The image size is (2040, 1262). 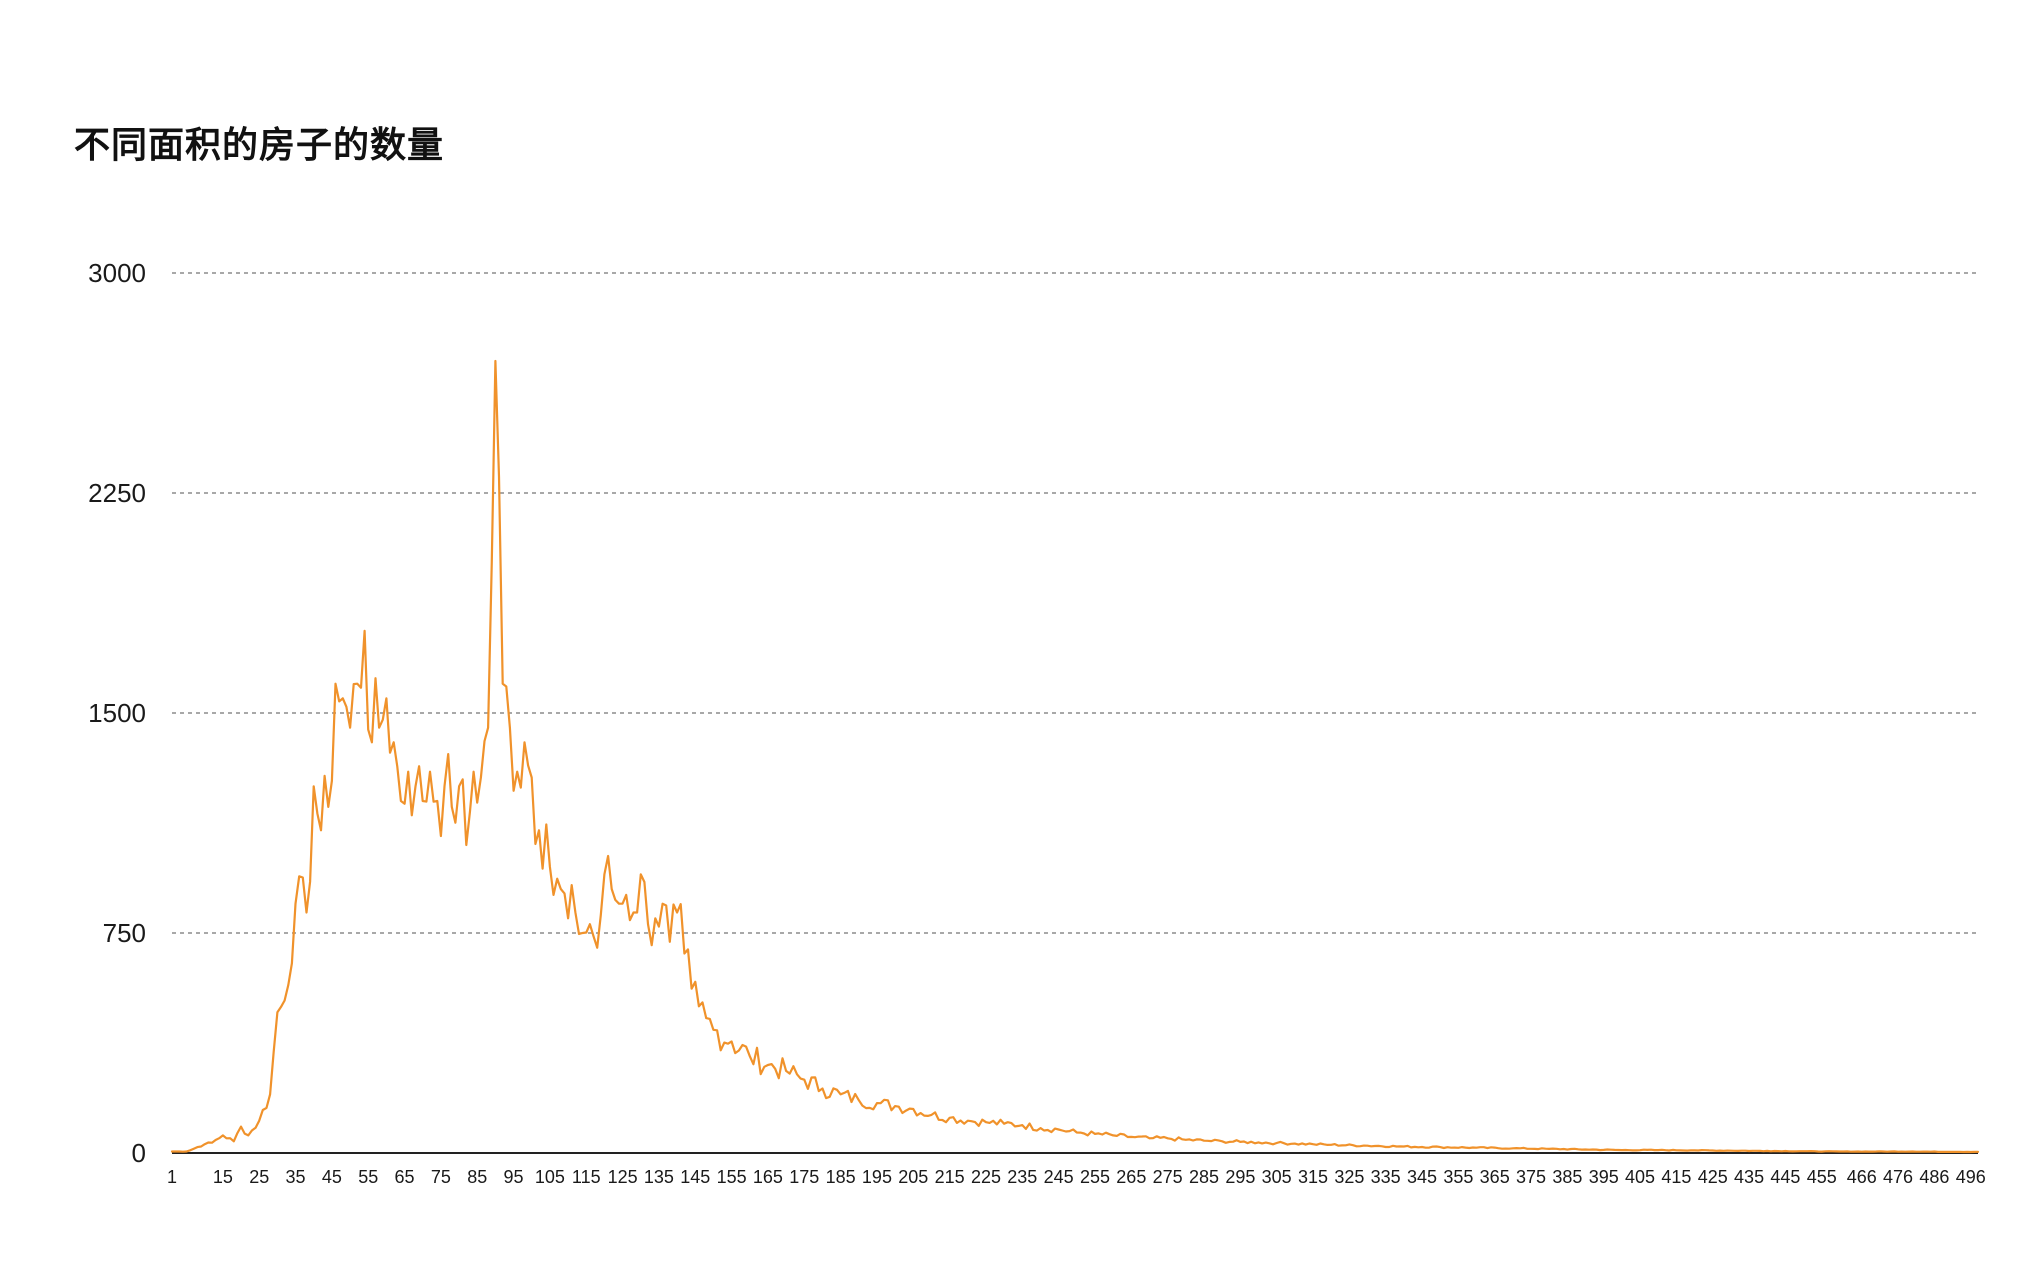 I want to click on x-tick-label: 455, so click(x=1822, y=1177).